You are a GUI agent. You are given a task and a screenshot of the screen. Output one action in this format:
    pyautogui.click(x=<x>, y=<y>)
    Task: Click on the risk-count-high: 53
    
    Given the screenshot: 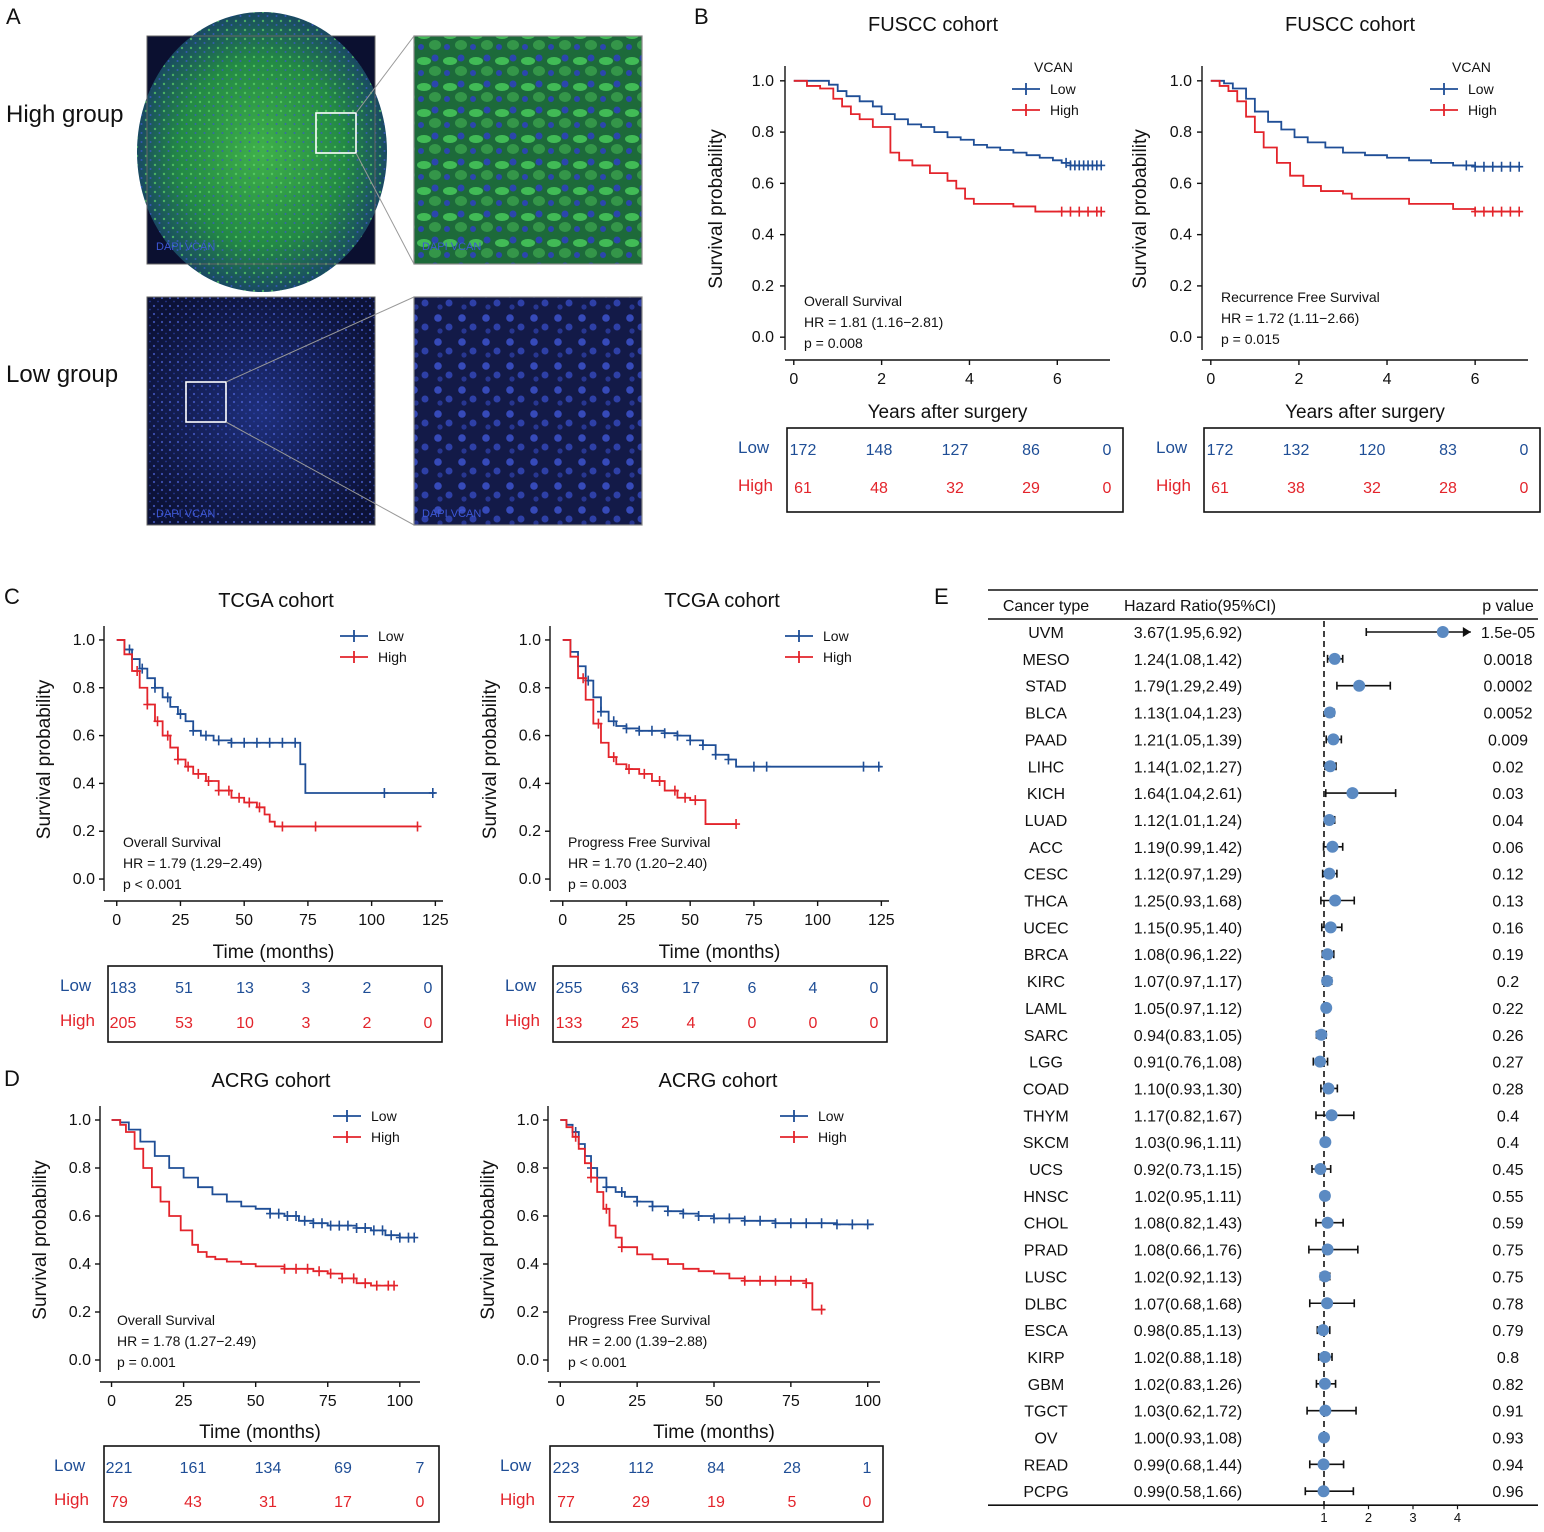 What is the action you would take?
    pyautogui.click(x=184, y=1023)
    